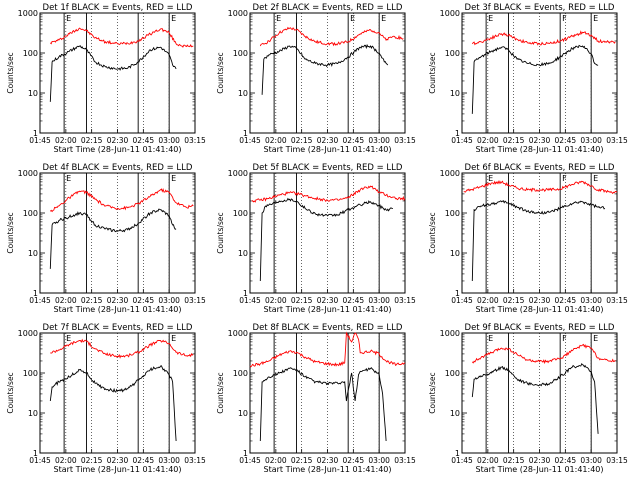  I want to click on chart-title: Det 1f BLACK = Events, RED = LLD, so click(118, 8).